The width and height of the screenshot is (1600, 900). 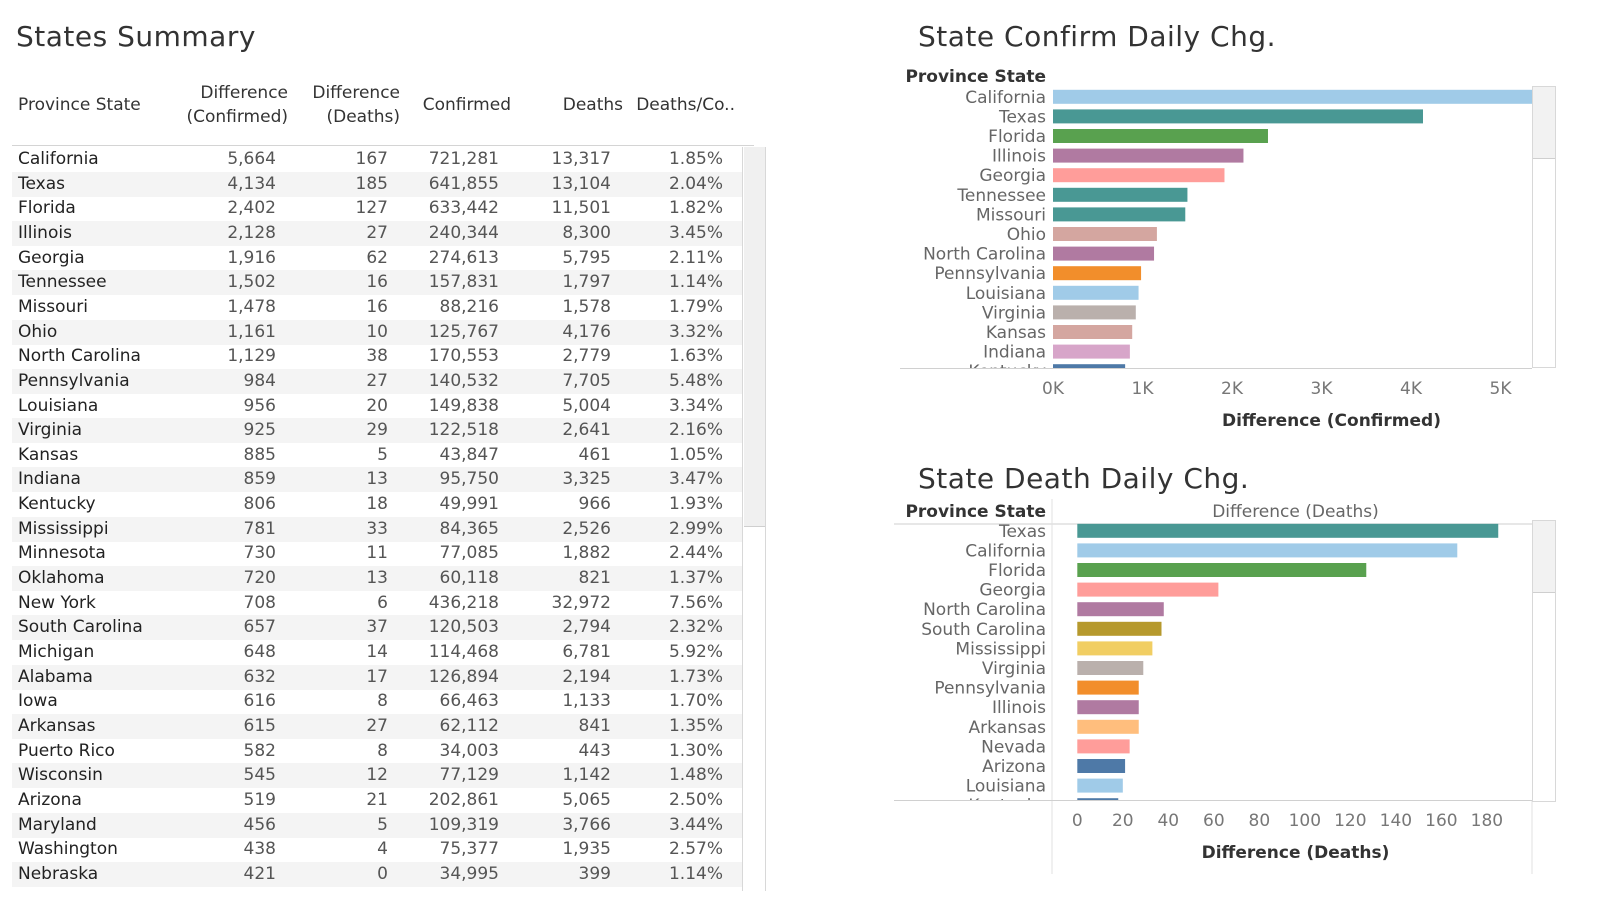 What do you see at coordinates (1544, 123) in the screenshot?
I see `confirm-chart-scrollbar-thumb` at bounding box center [1544, 123].